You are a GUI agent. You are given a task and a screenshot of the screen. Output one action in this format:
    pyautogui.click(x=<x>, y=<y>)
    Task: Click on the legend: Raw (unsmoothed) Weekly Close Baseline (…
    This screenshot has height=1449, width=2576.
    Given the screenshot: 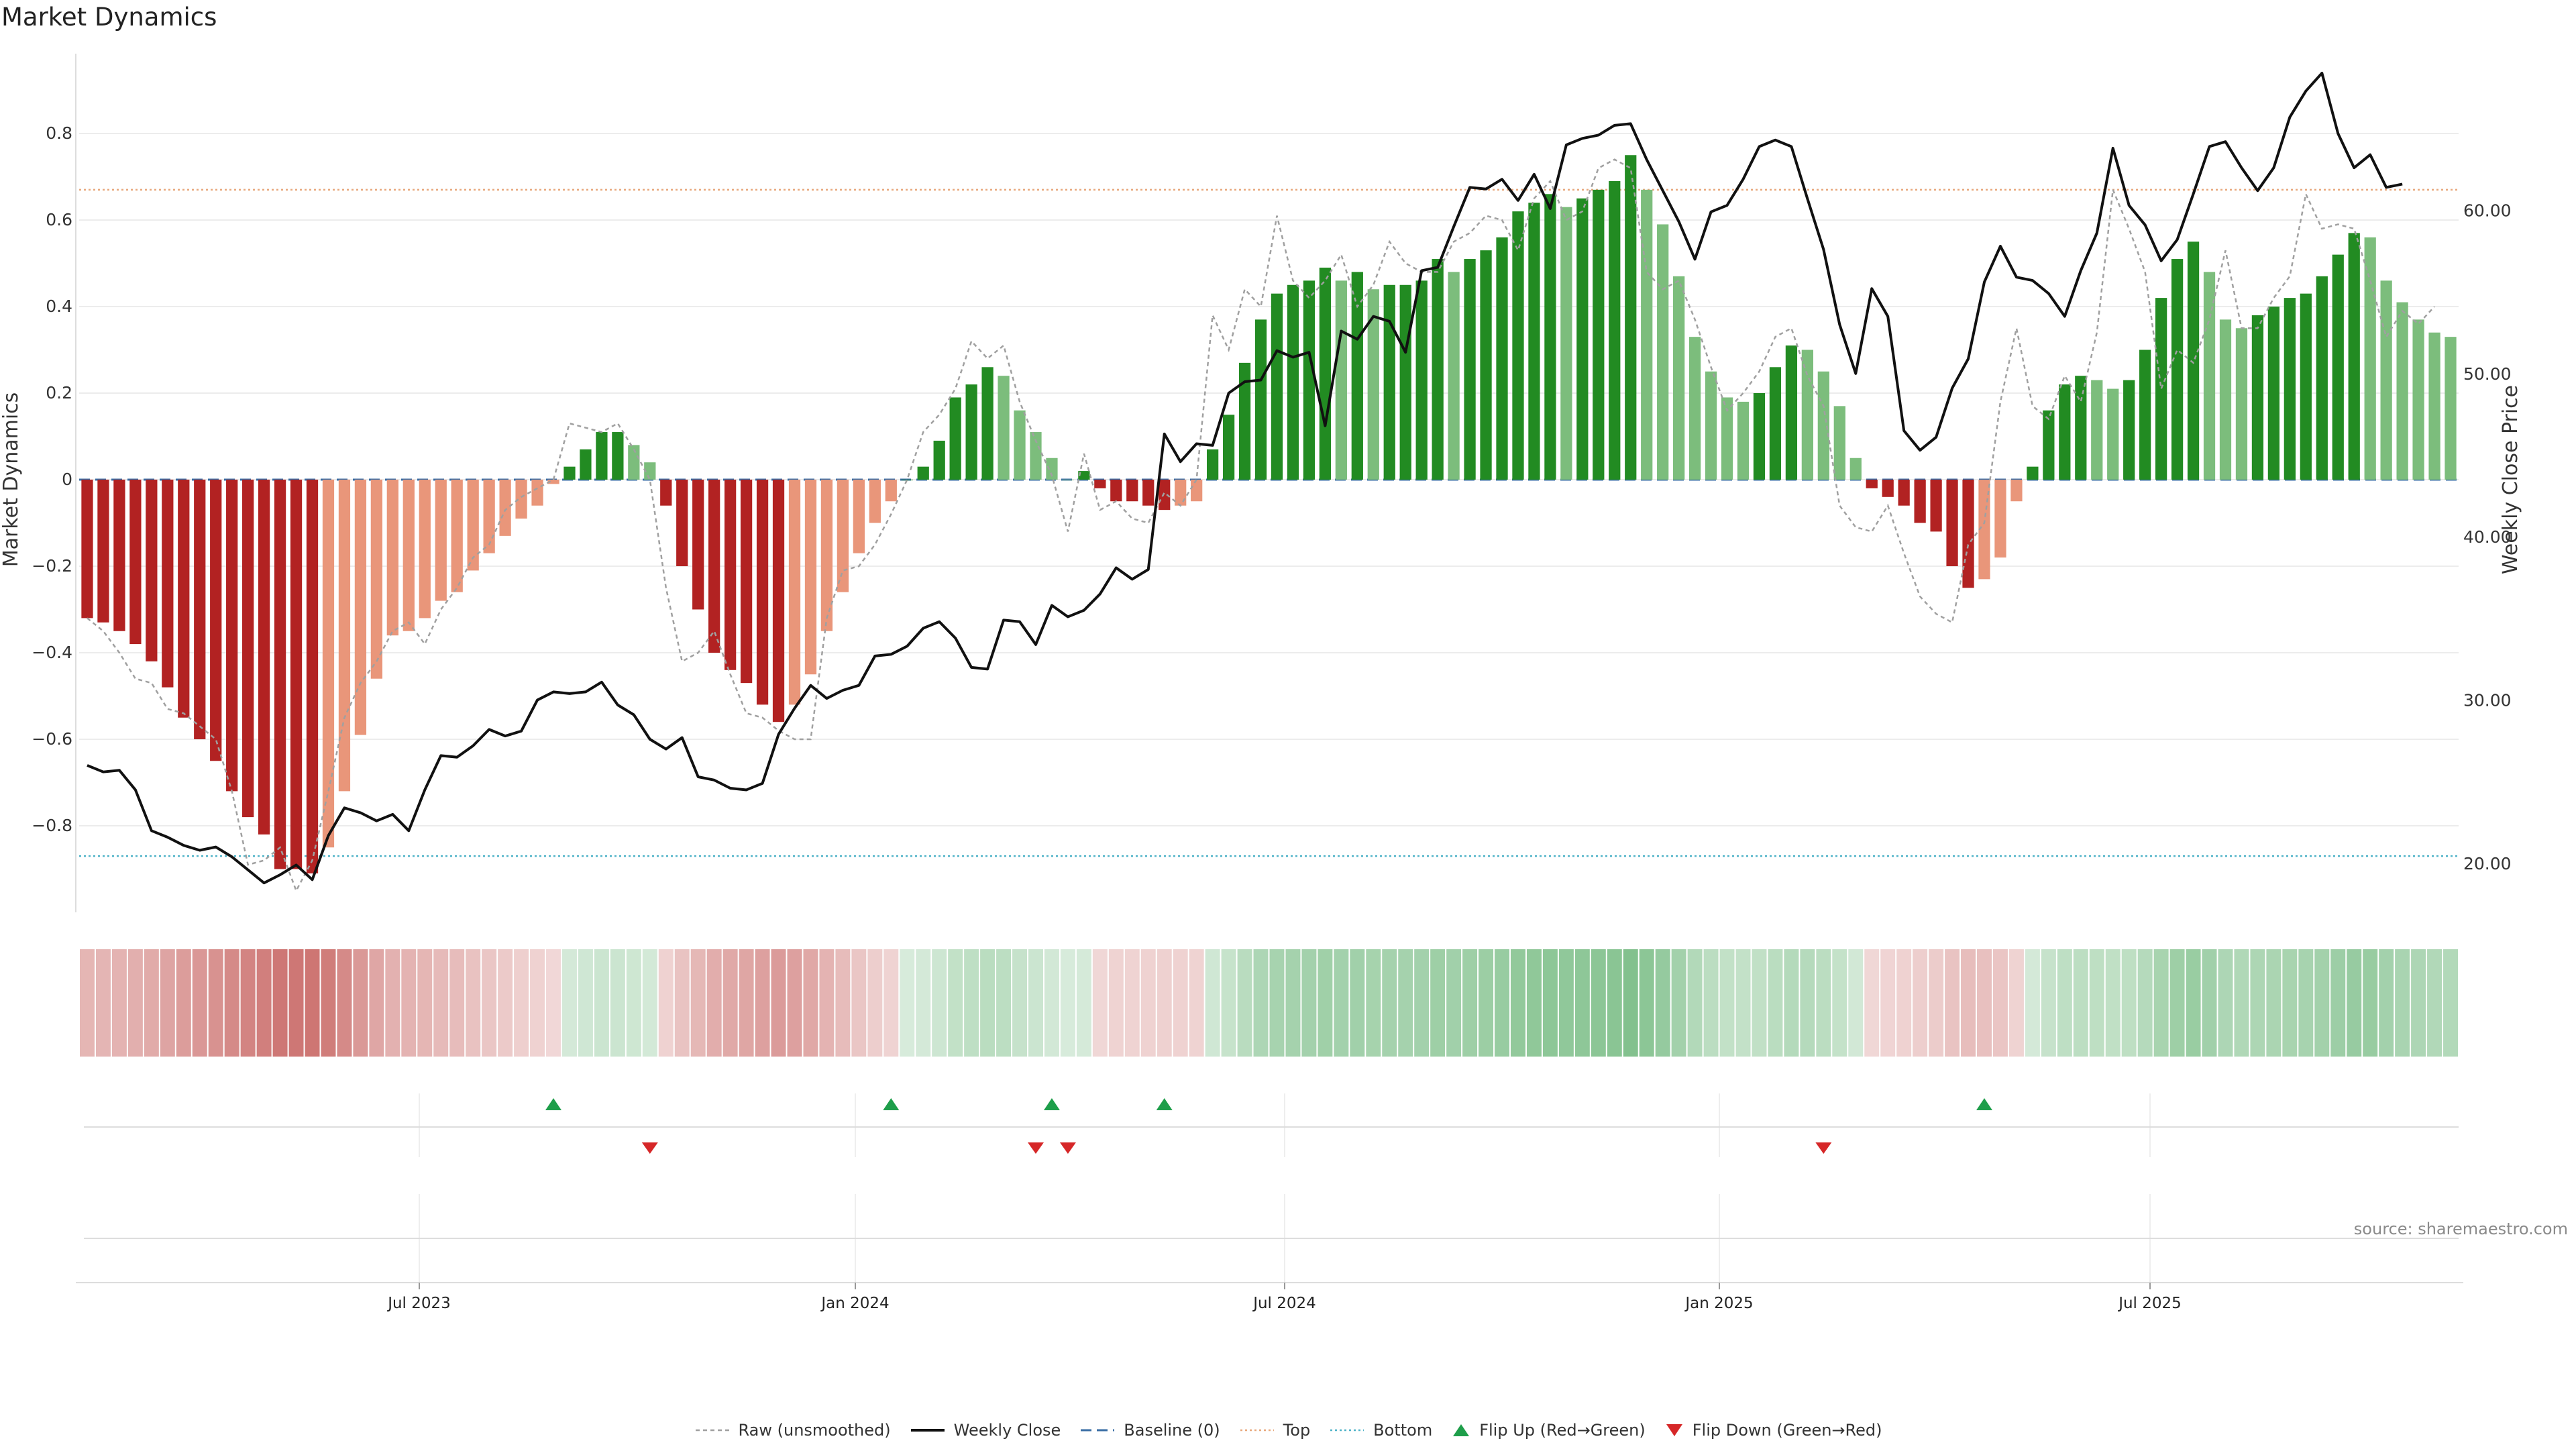 What is the action you would take?
    pyautogui.click(x=1288, y=1430)
    